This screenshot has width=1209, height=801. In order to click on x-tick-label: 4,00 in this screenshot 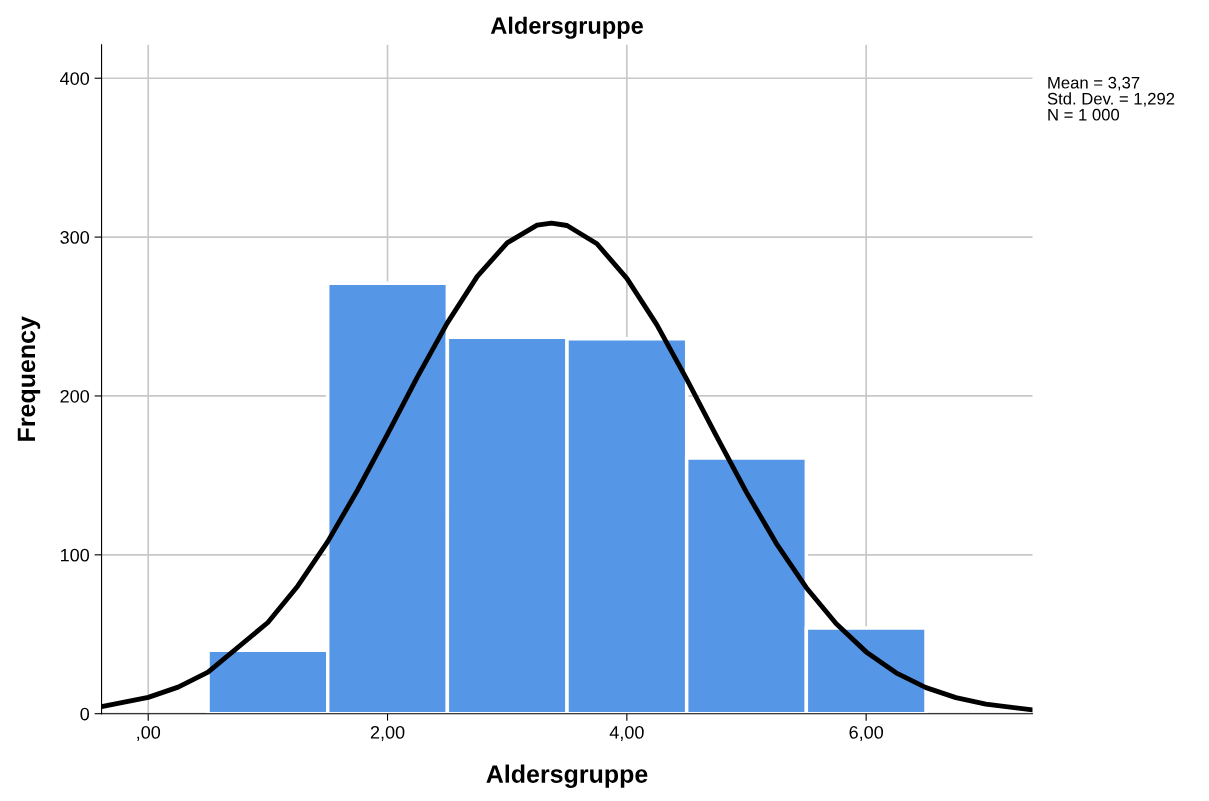, I will do `click(626, 733)`.